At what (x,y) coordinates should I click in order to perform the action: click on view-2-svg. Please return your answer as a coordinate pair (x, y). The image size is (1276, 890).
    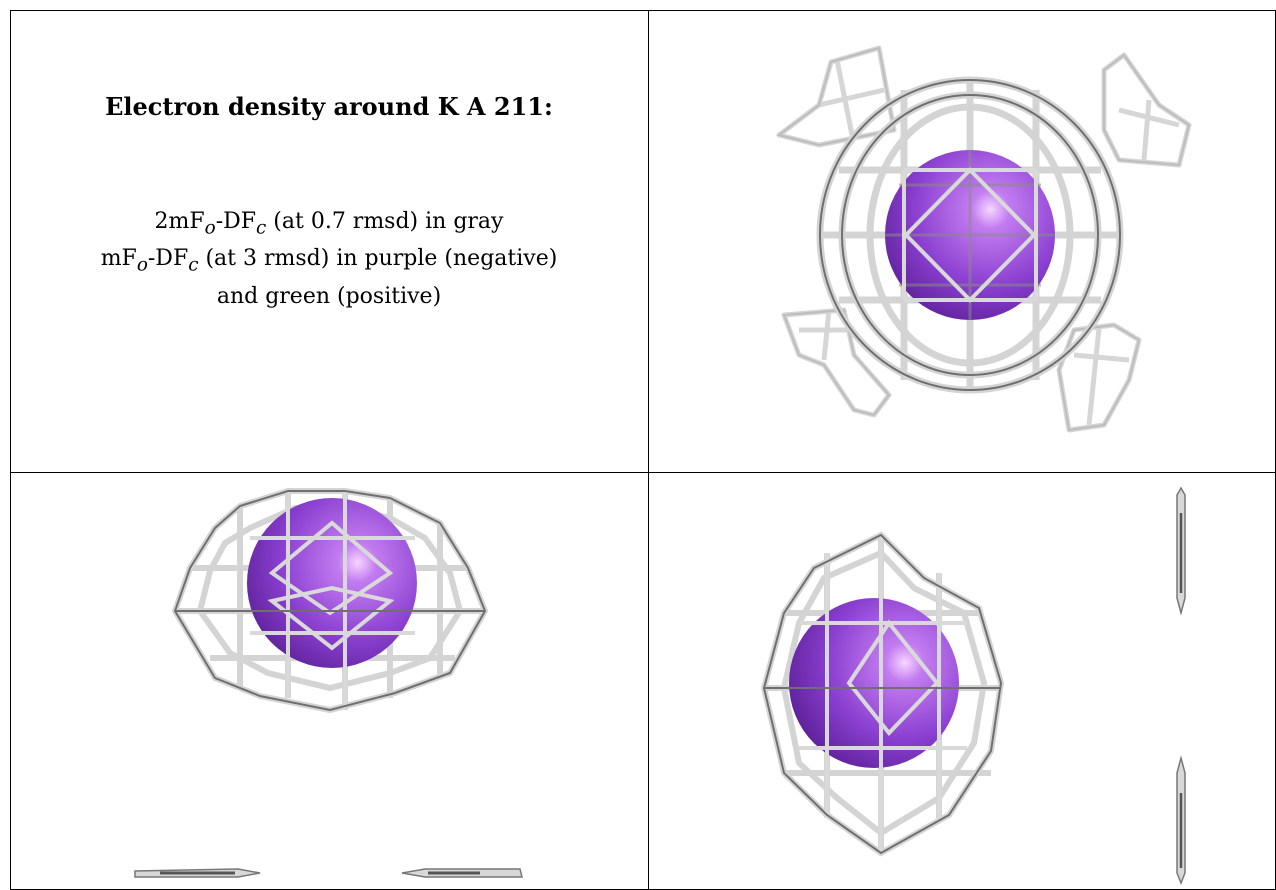
    Looking at the image, I should click on (328, 683).